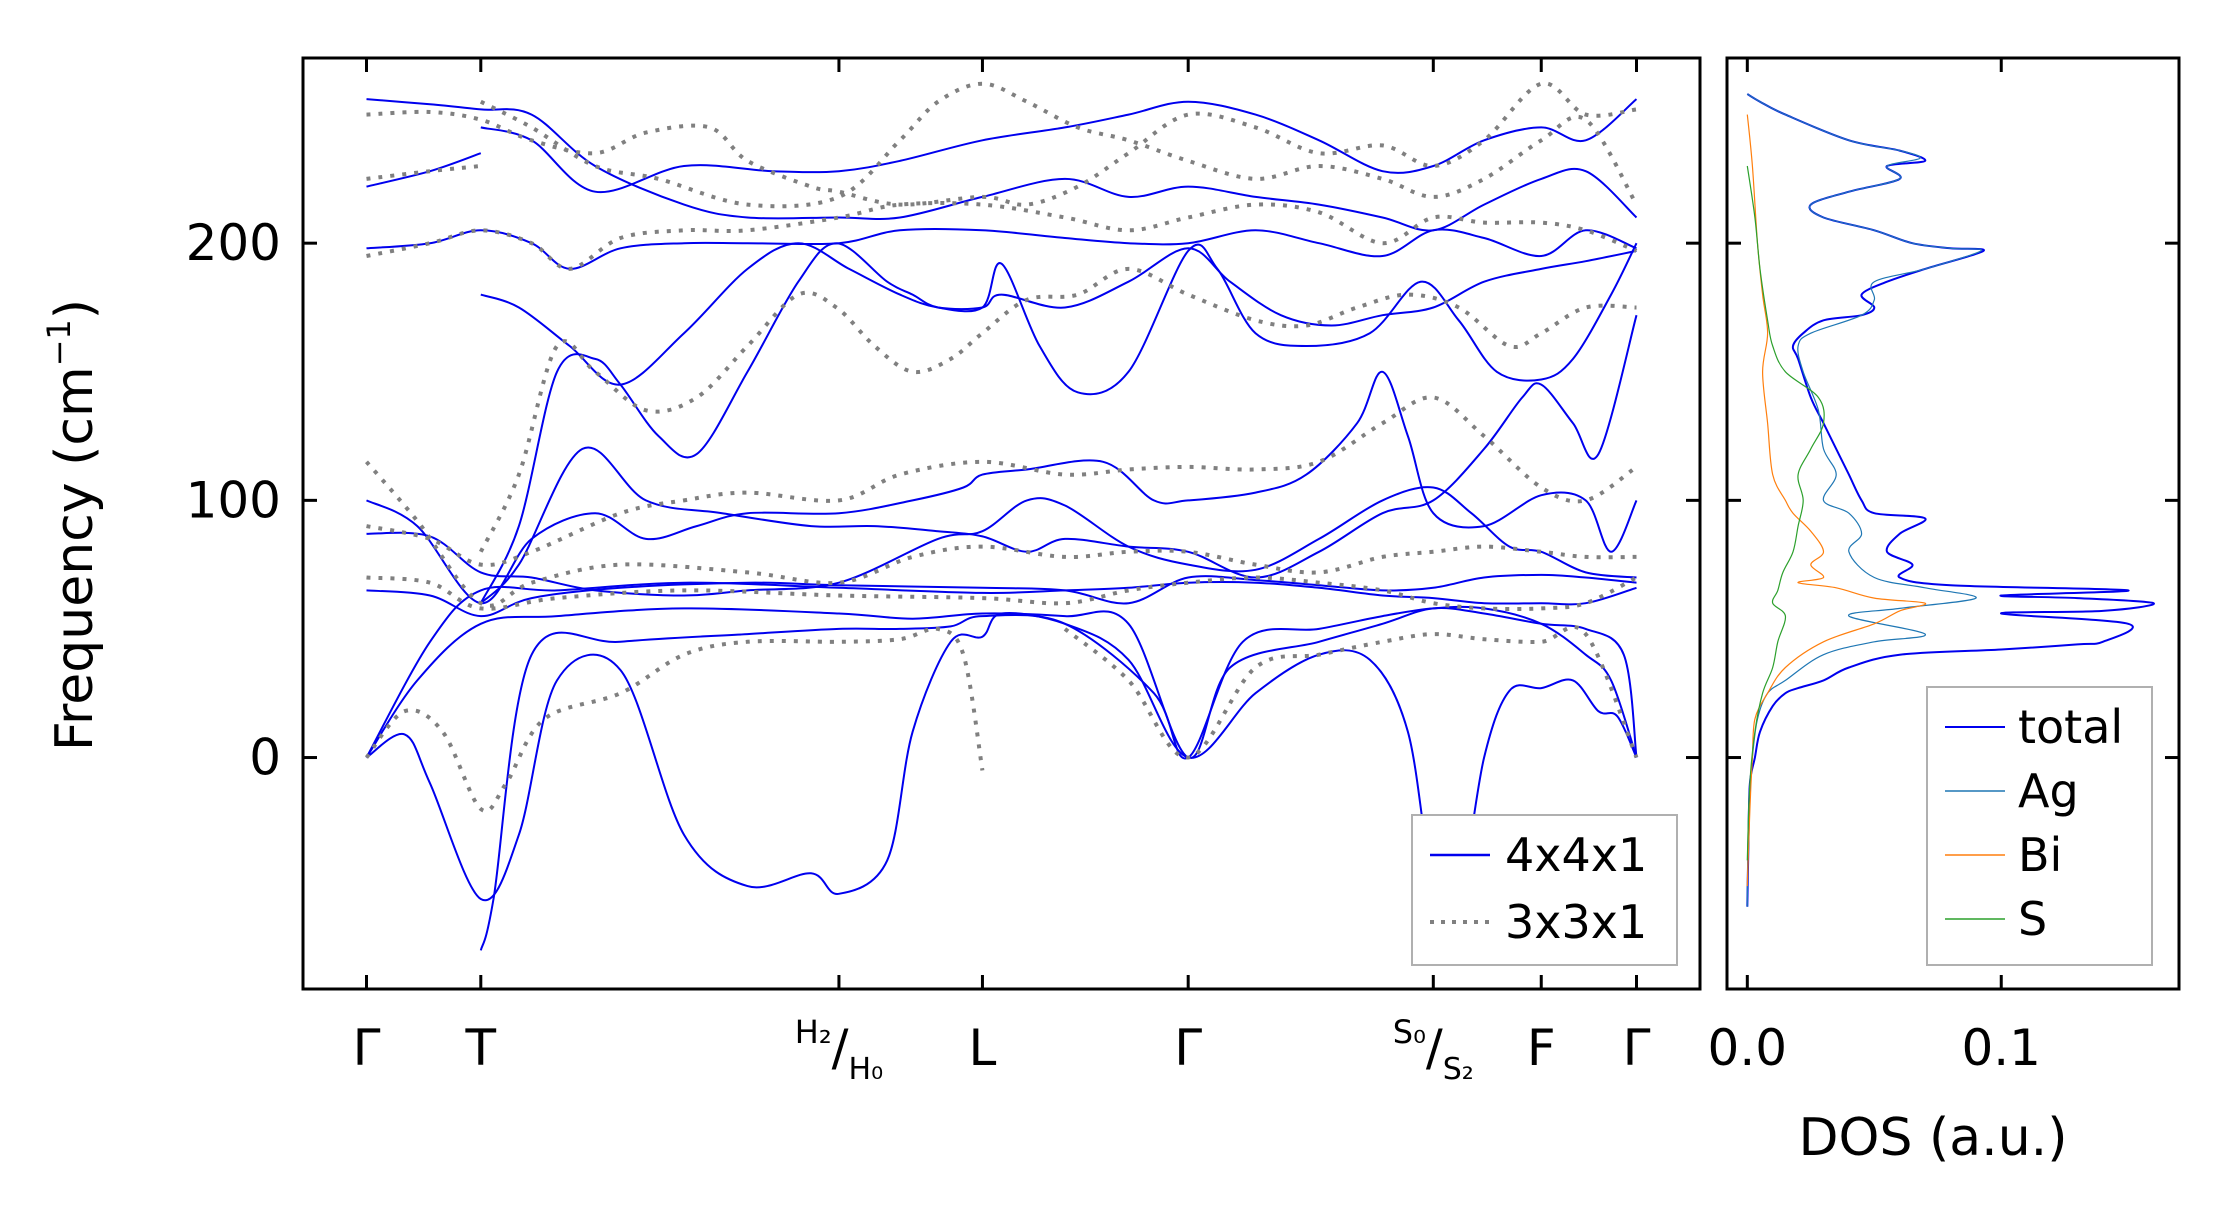  Describe the element at coordinates (481, 1048) in the screenshot. I see `x-tick-label-1: T` at that location.